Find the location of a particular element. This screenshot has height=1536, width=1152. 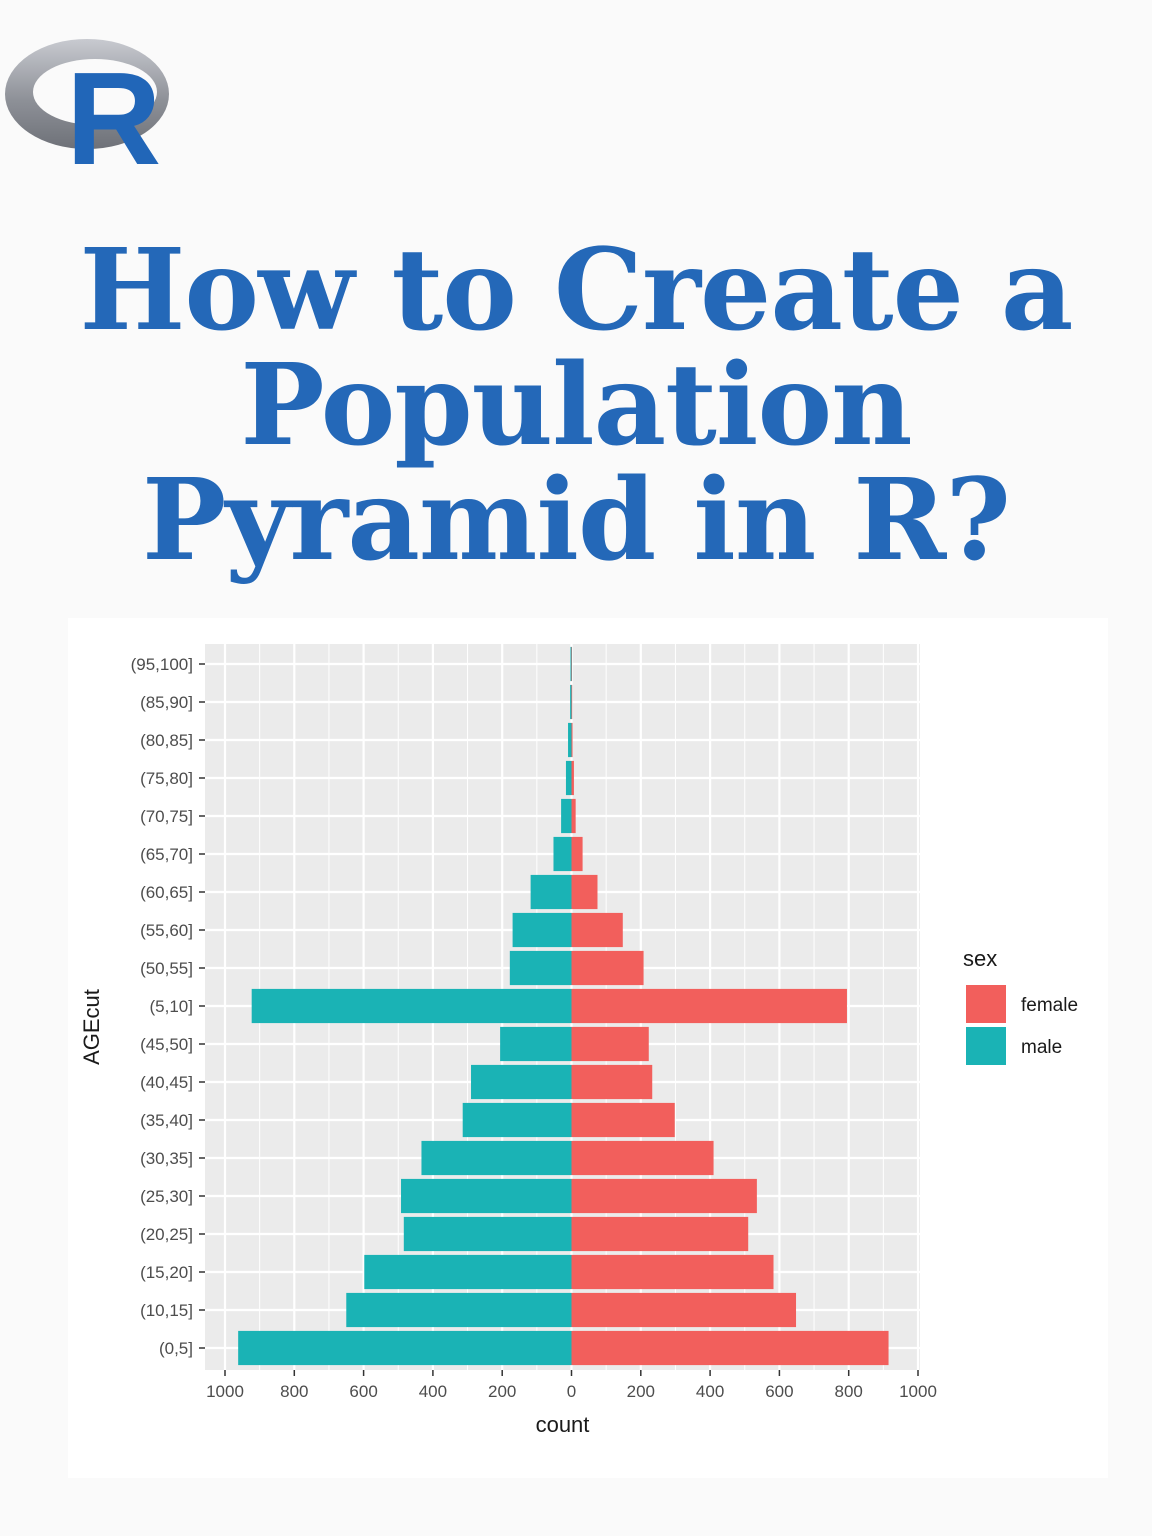

y-tick-label: (35,40] is located at coordinates (166, 1120).